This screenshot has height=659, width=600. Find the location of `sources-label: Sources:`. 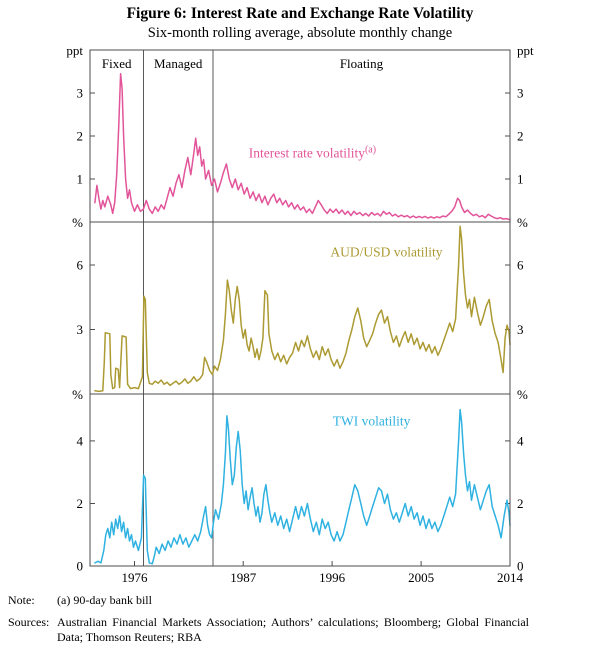

sources-label: Sources: is located at coordinates (29, 621).